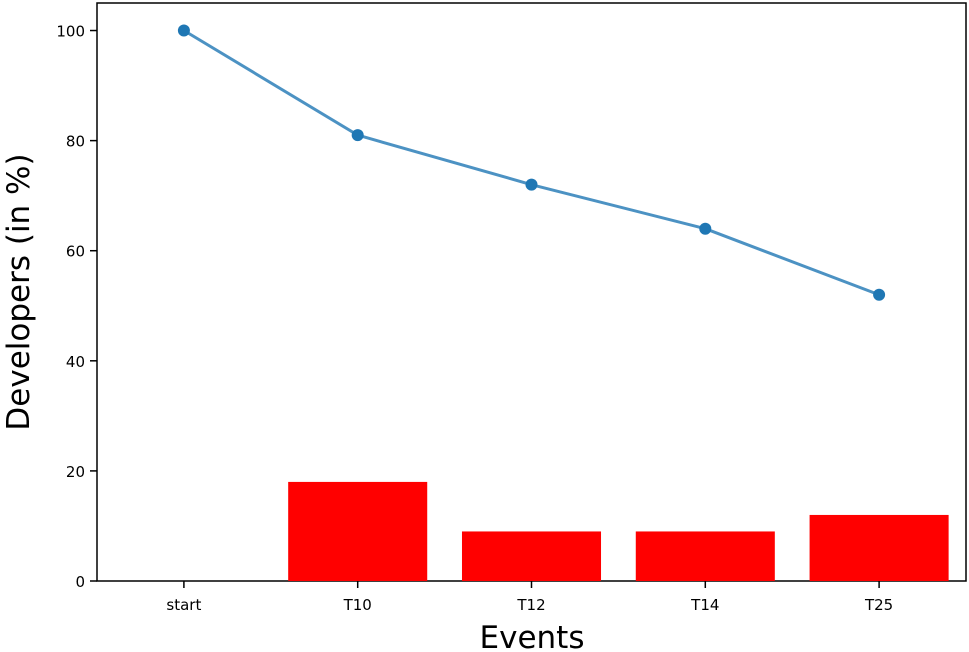 The height and width of the screenshot is (652, 969). I want to click on y-tick-label: 20, so click(75, 472).